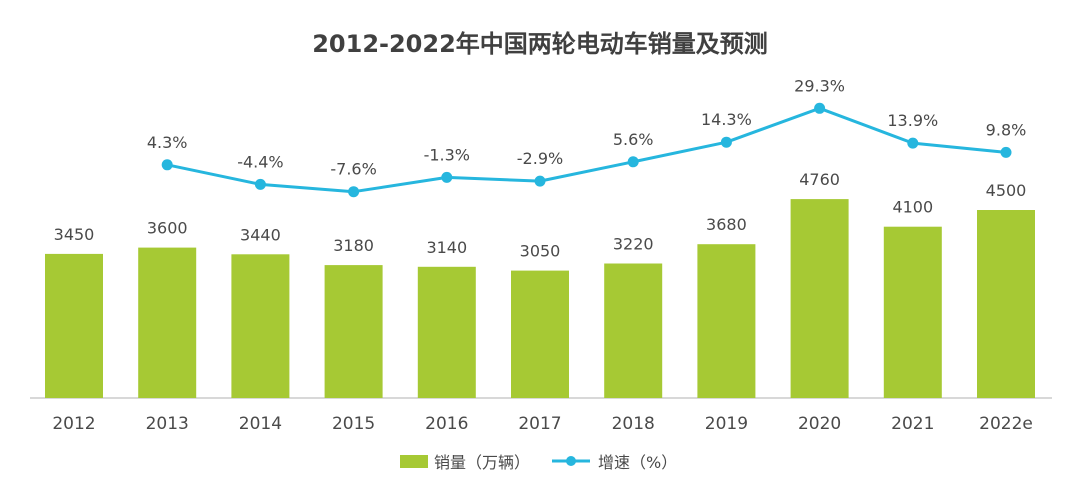 The height and width of the screenshot is (498, 1080). I want to click on bar-2019, so click(726, 321).